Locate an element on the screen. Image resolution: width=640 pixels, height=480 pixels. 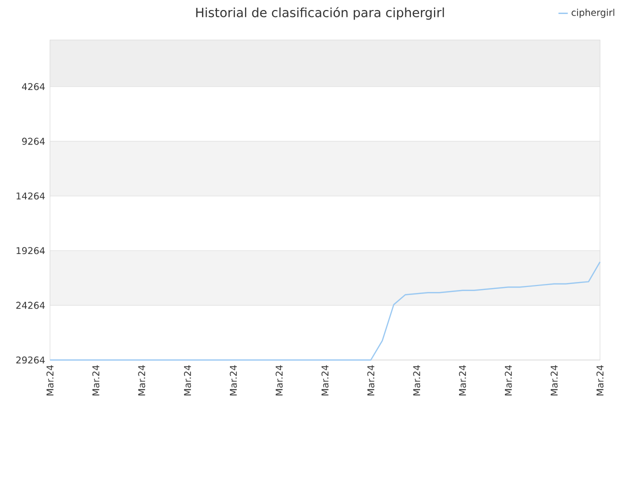
y-tick-label: 24264 is located at coordinates (30, 305).